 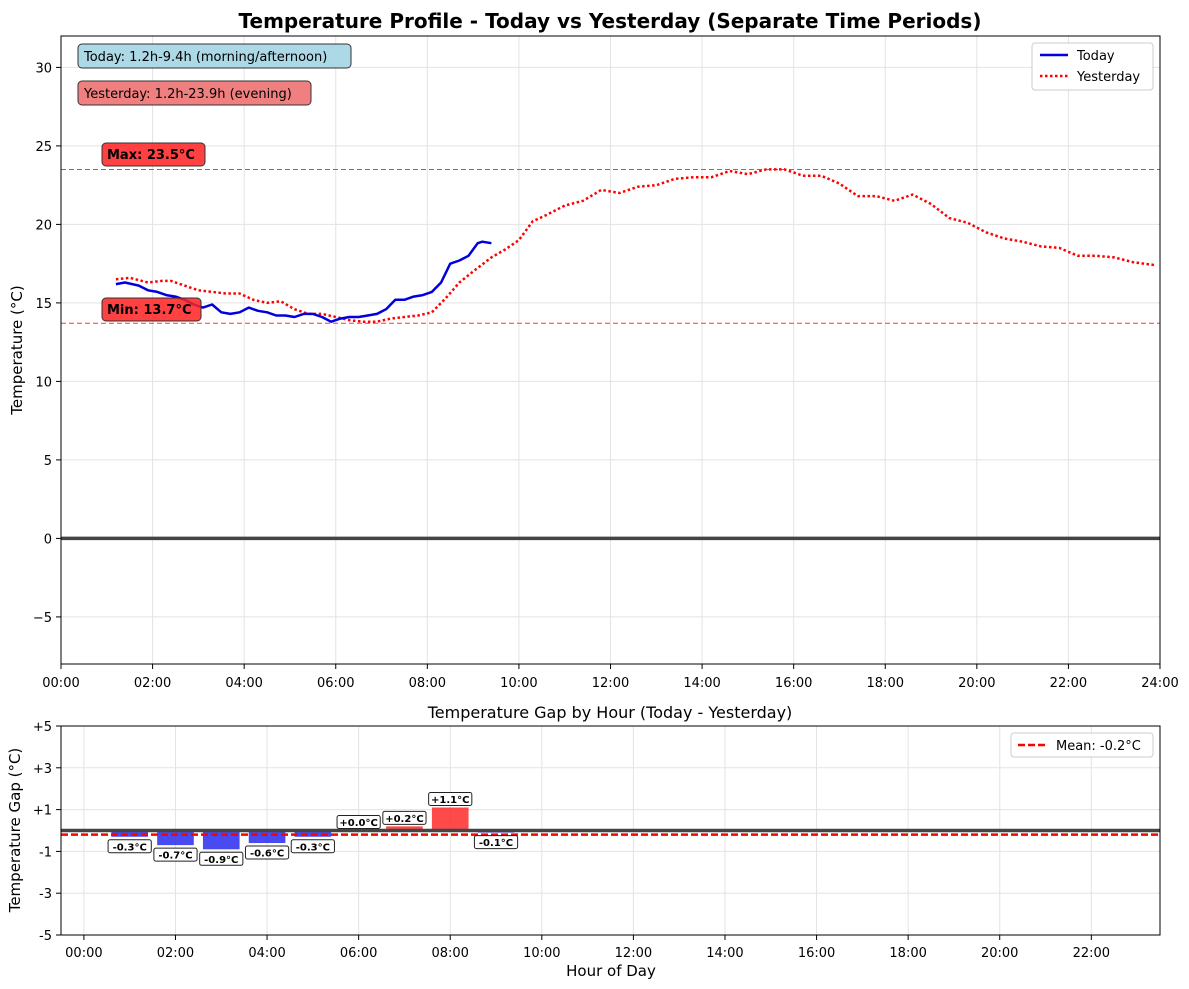 What do you see at coordinates (635, 245) in the screenshot?
I see `series-line-yesterday` at bounding box center [635, 245].